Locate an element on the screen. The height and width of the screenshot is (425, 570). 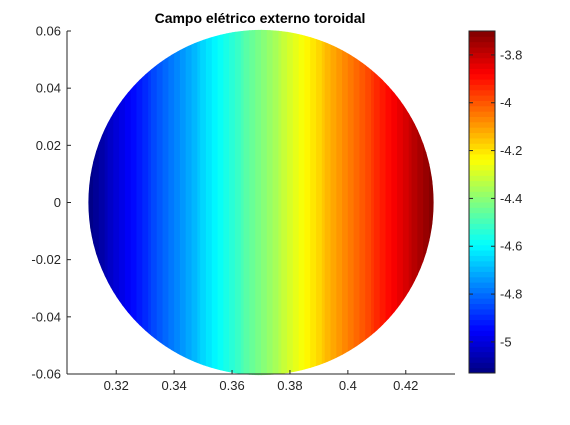
colorbar-tick-label: -5 is located at coordinates (506, 341).